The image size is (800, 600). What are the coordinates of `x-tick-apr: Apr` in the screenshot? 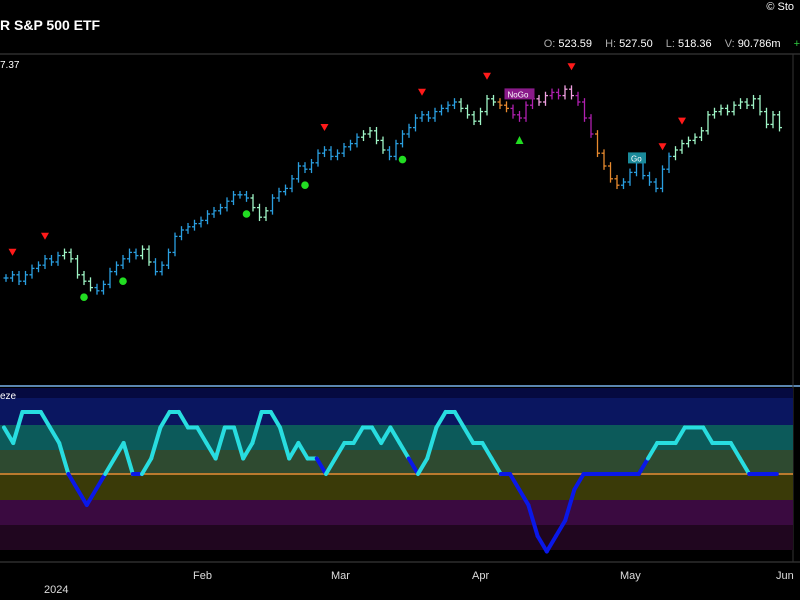 It's located at (481, 576).